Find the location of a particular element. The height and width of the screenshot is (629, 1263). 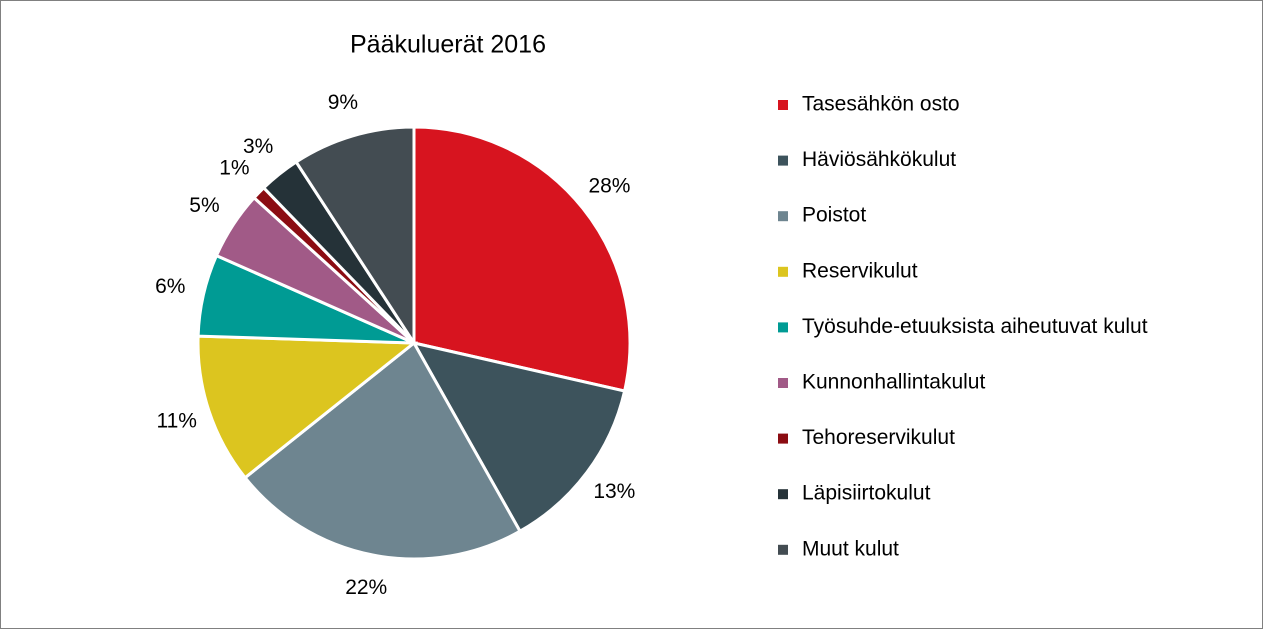

legend-label: Reservikulut is located at coordinates (860, 270).